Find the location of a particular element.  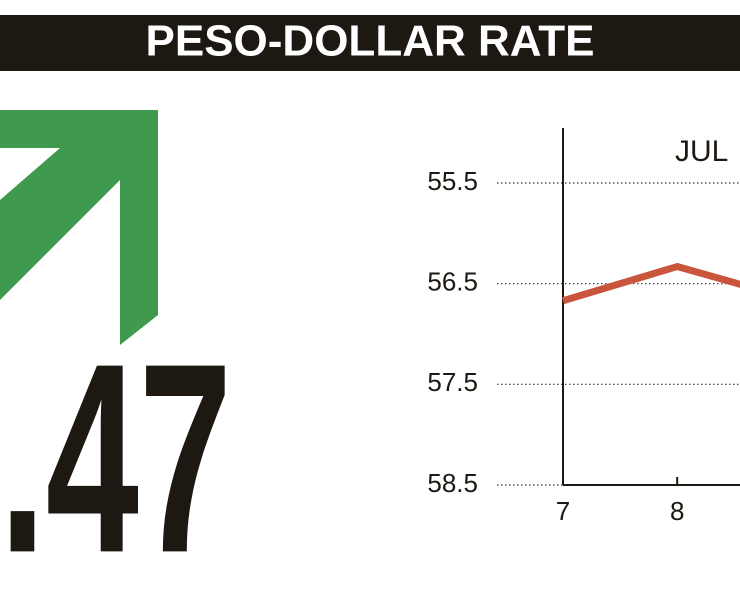

title: PESO-DOLLAR RATE is located at coordinates (370, 41).